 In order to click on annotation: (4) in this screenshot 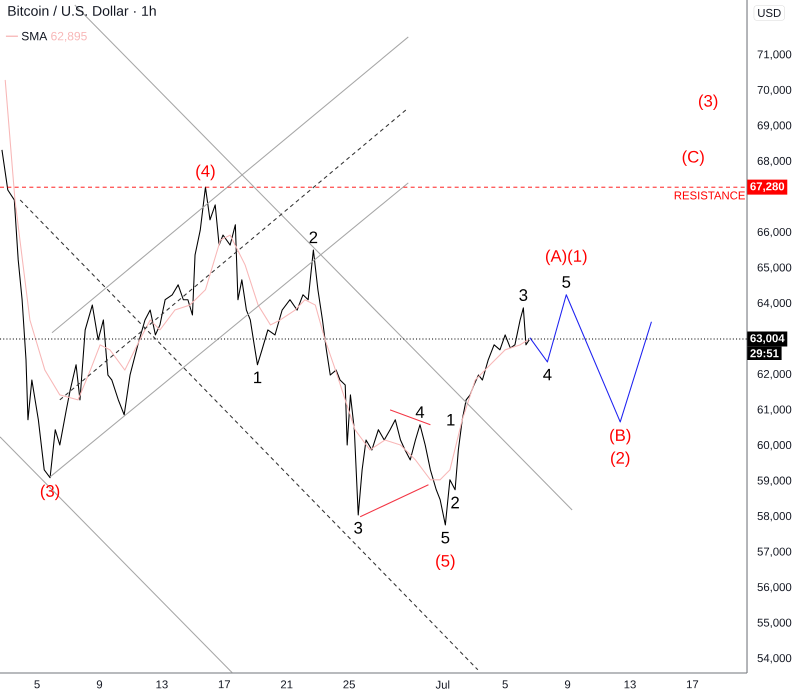, I will do `click(205, 172)`.